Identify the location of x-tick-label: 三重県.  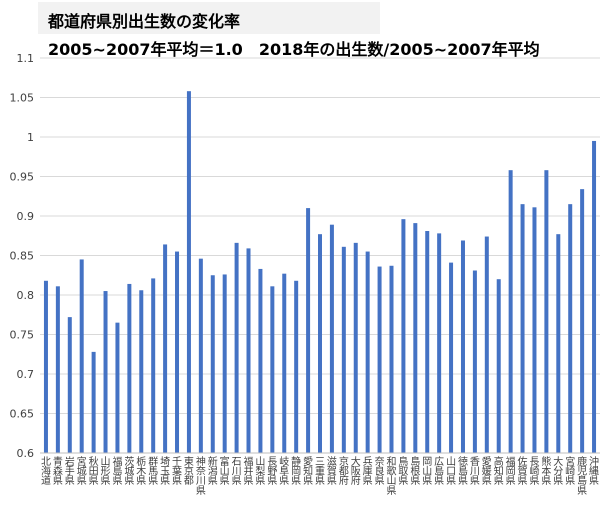
(320, 472).